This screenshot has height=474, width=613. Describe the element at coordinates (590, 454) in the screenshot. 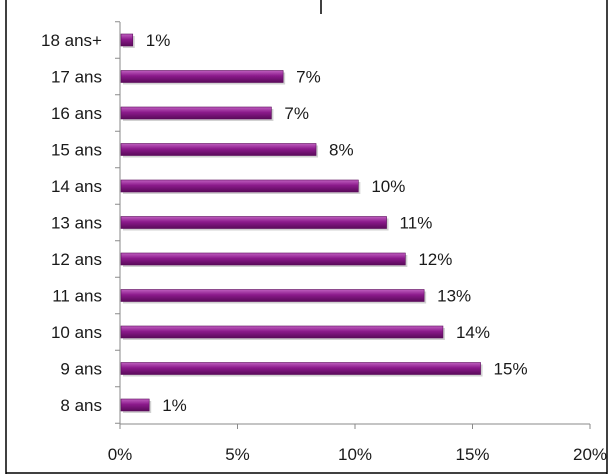

I see `x-tick-label: 20%` at that location.